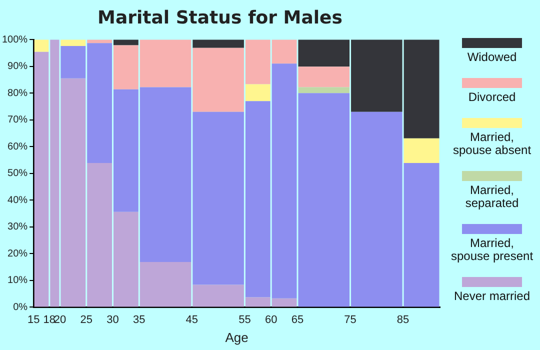  Describe the element at coordinates (403, 320) in the screenshot. I see `x-tick-label: 85` at that location.